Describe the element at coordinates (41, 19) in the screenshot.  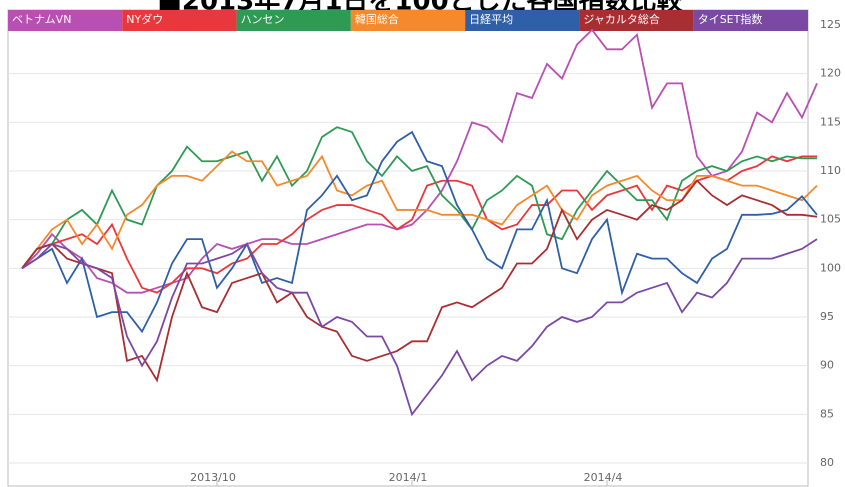
I see `legend-label: ベトナムVN` at that location.